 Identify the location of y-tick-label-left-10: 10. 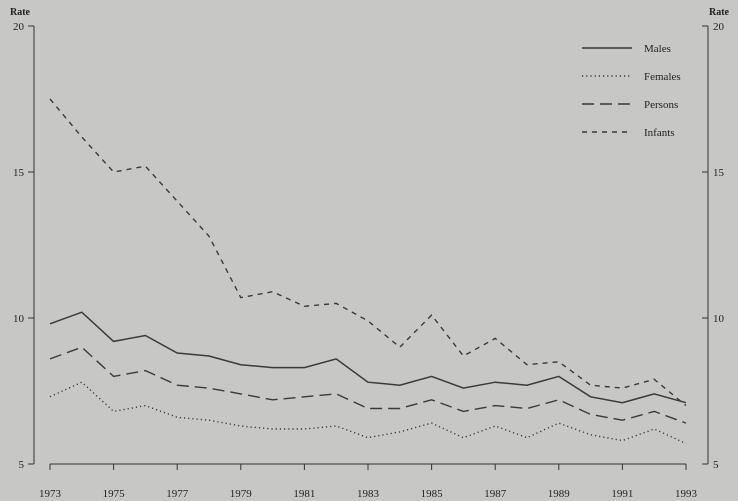
(19, 319).